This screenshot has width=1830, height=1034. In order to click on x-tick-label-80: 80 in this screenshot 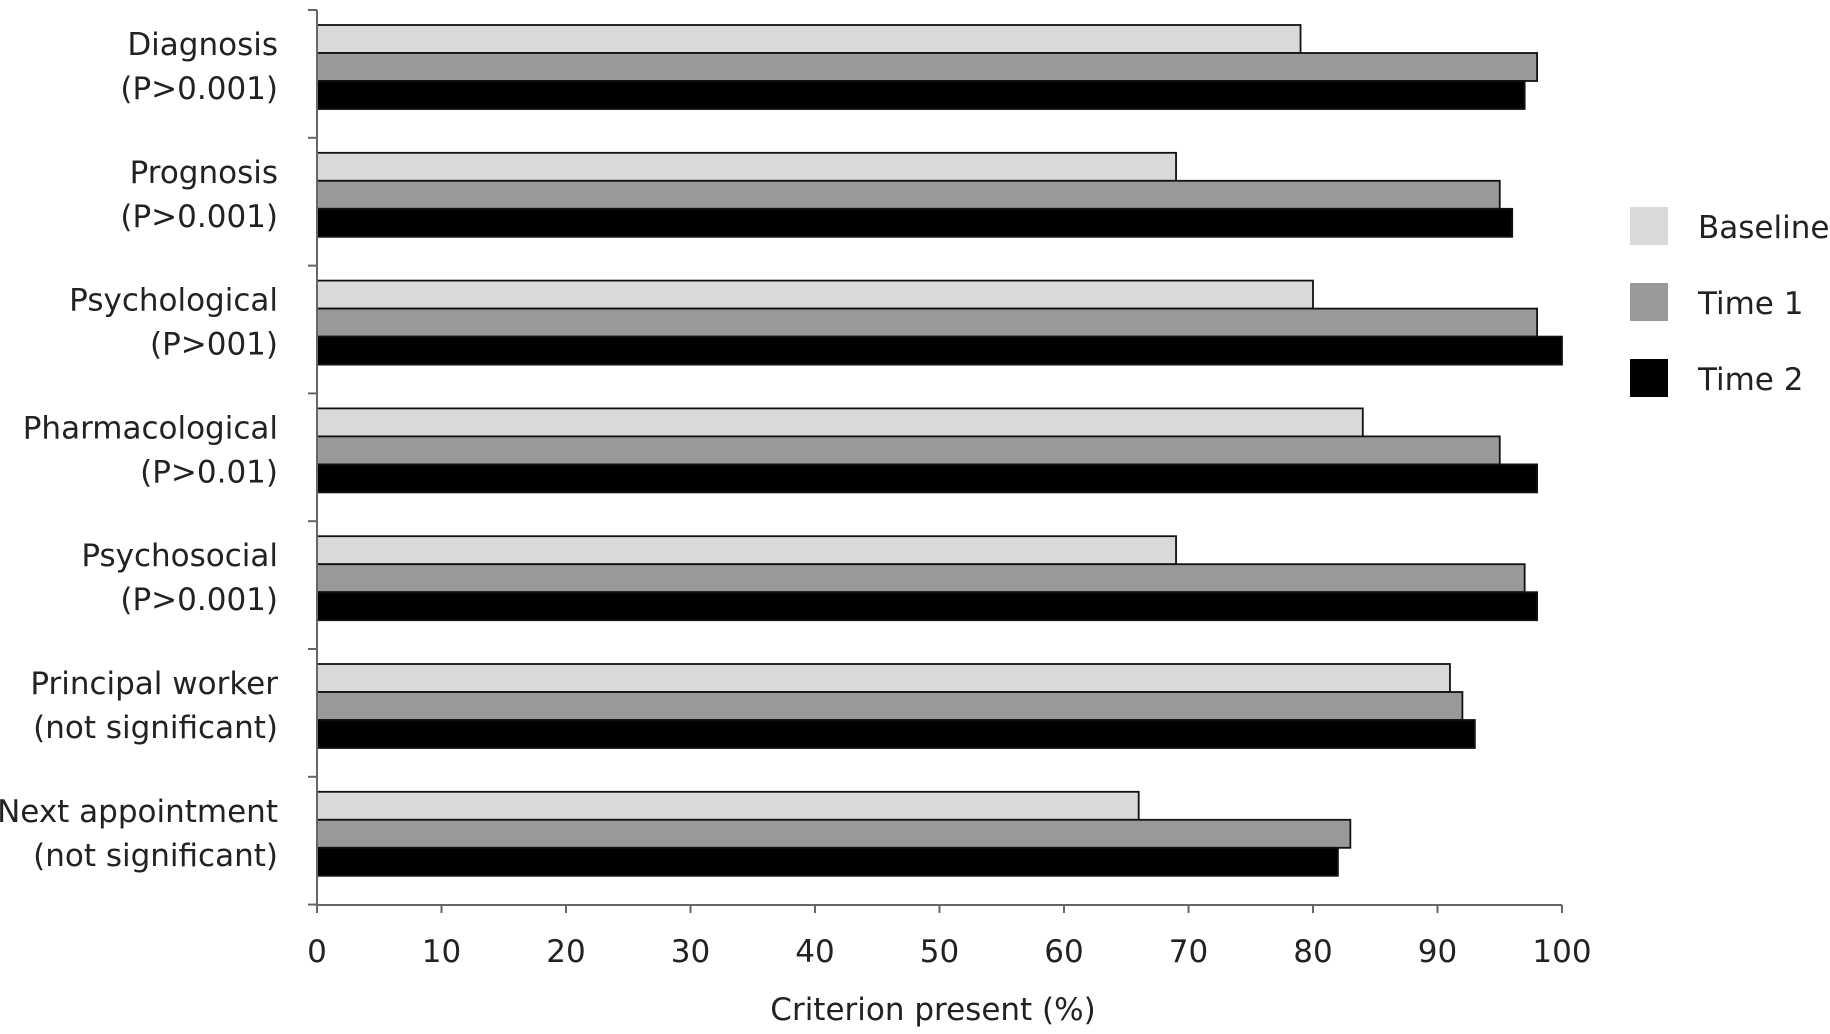, I will do `click(1312, 952)`.